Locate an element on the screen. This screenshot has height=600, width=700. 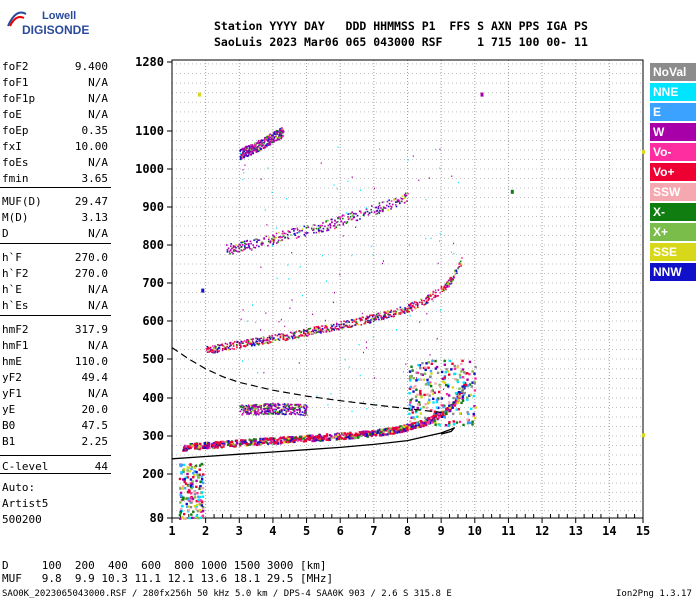
tick-label-x: 6 is located at coordinates (340, 531).